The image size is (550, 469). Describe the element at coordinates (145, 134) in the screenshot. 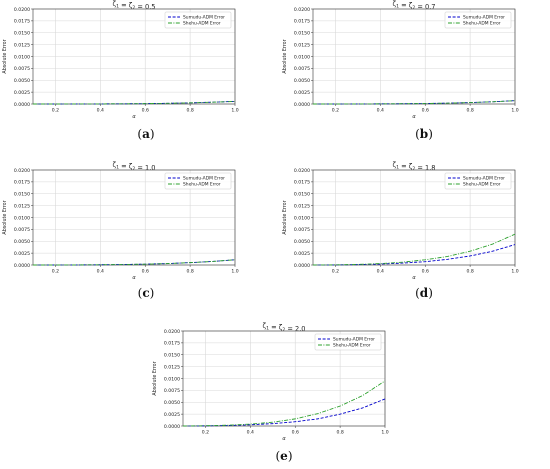

I see `panel-caption: (a)` at that location.